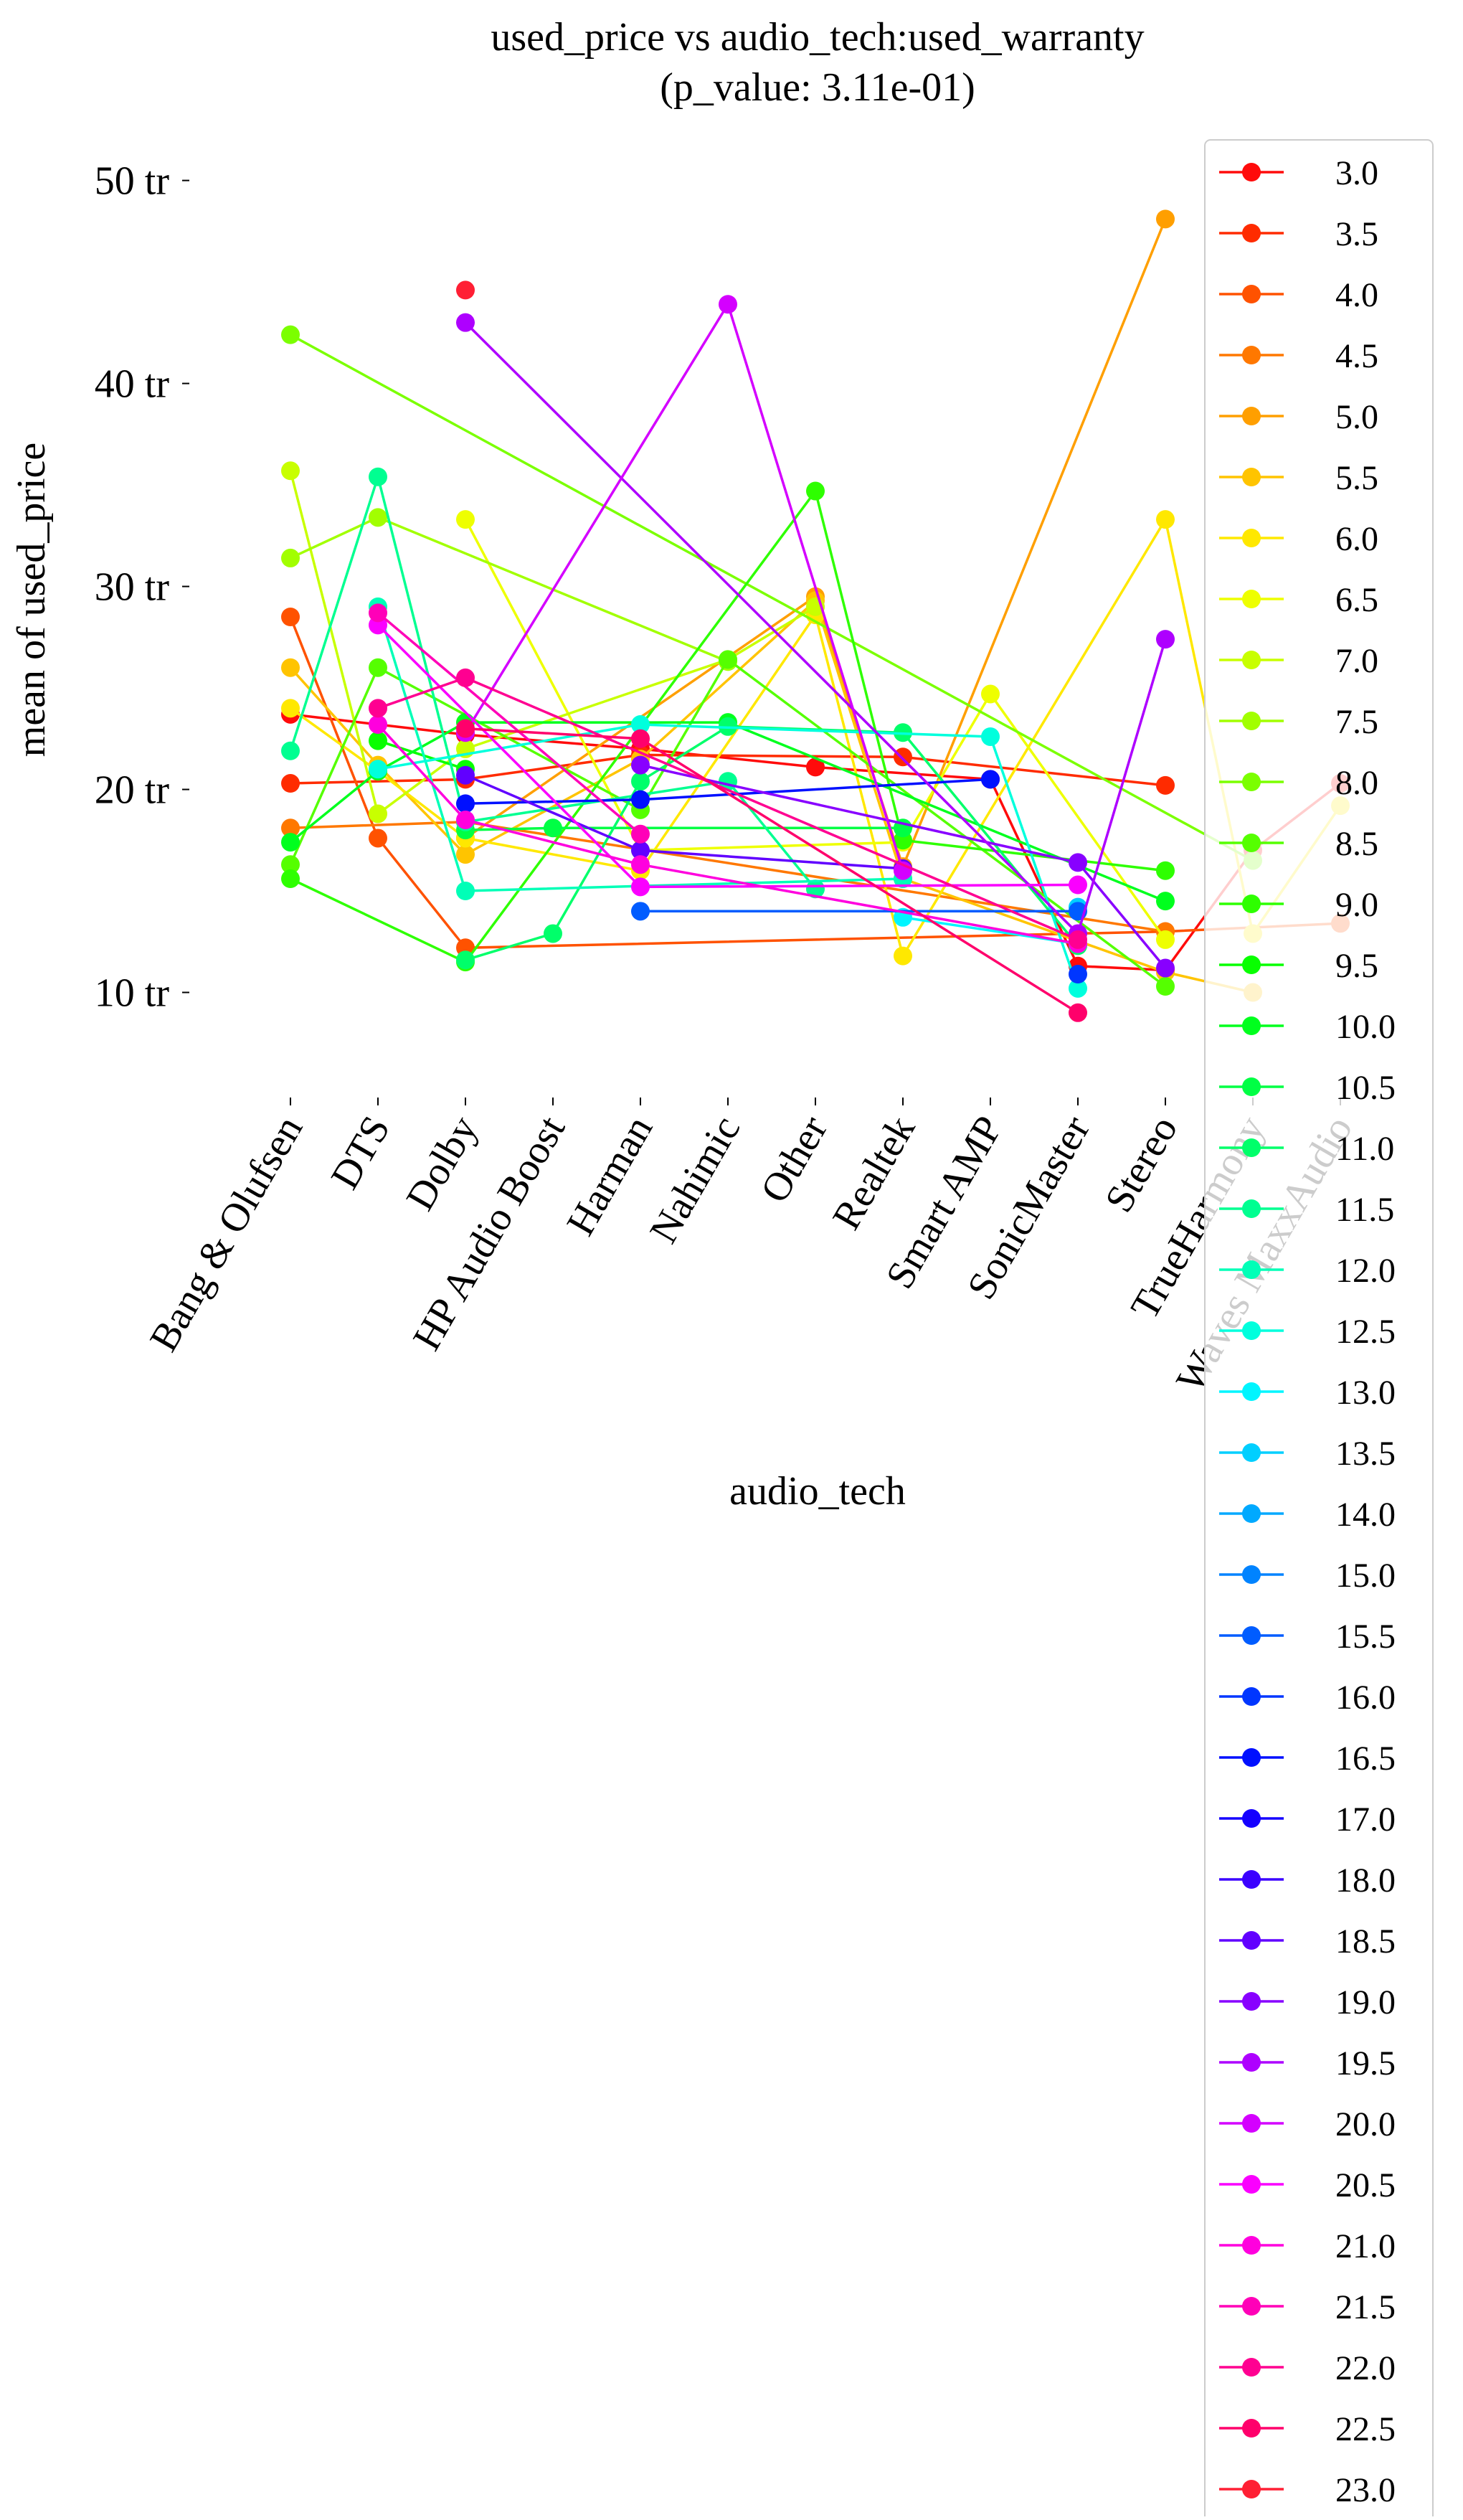  Describe the element at coordinates (465, 290) in the screenshot. I see `point-23.0-Dolby` at that location.